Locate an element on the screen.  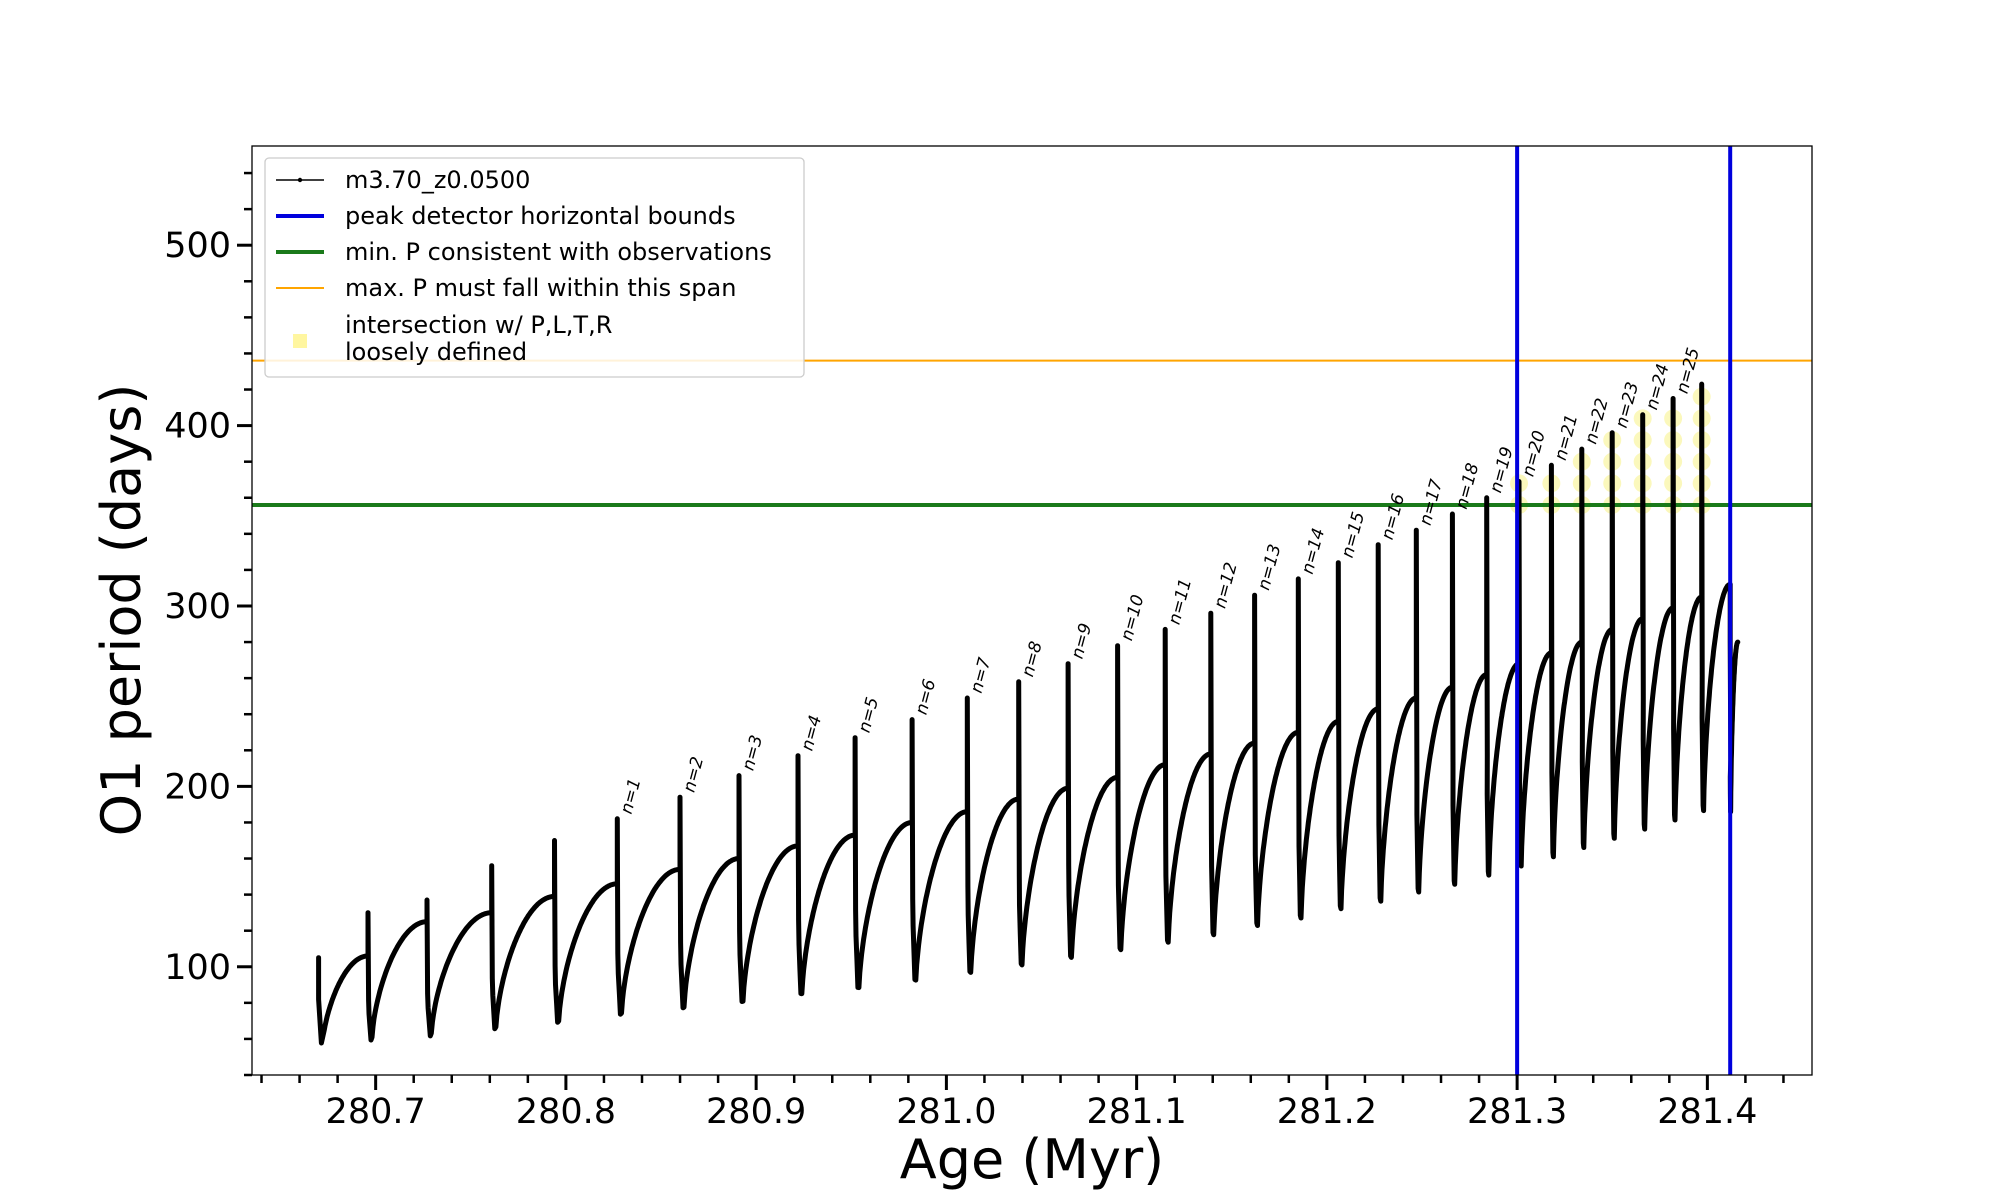
legend-box is located at coordinates (534, 267).